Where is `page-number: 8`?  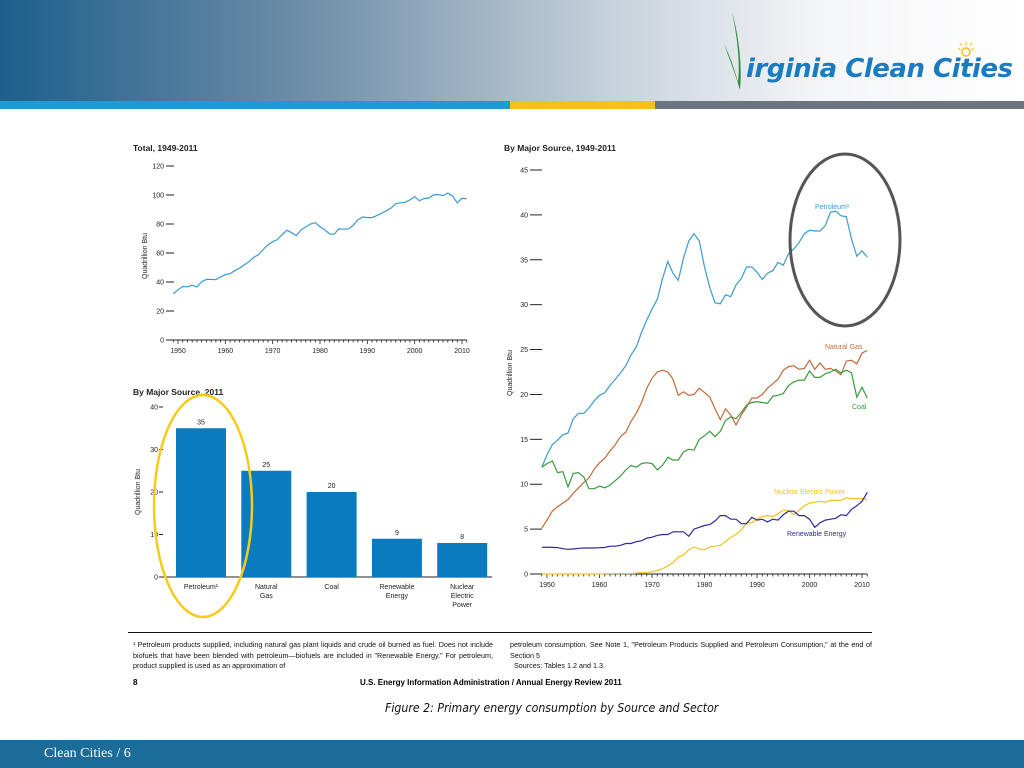
page-number: 8 is located at coordinates (135, 682).